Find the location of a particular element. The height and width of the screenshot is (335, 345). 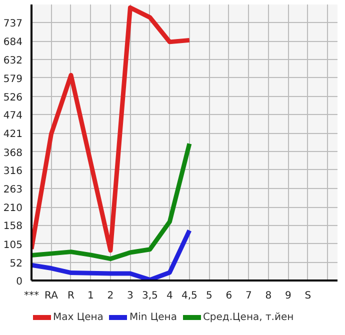

y-tick-label: 526 is located at coordinates (13, 98).